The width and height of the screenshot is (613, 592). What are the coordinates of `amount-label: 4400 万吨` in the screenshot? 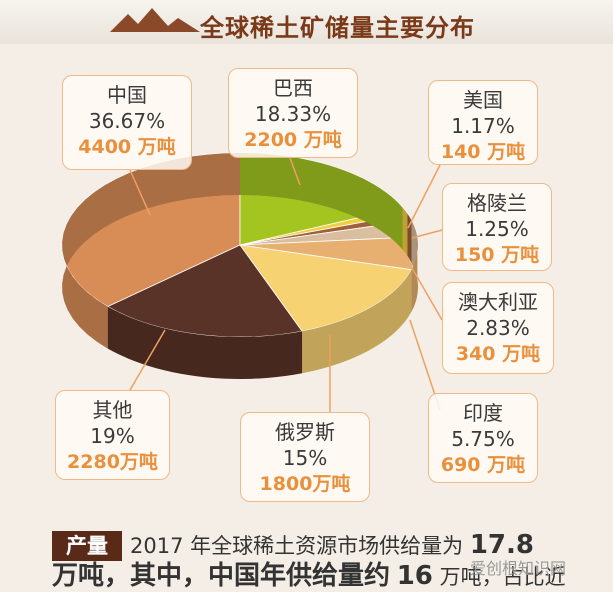 It's located at (127, 147).